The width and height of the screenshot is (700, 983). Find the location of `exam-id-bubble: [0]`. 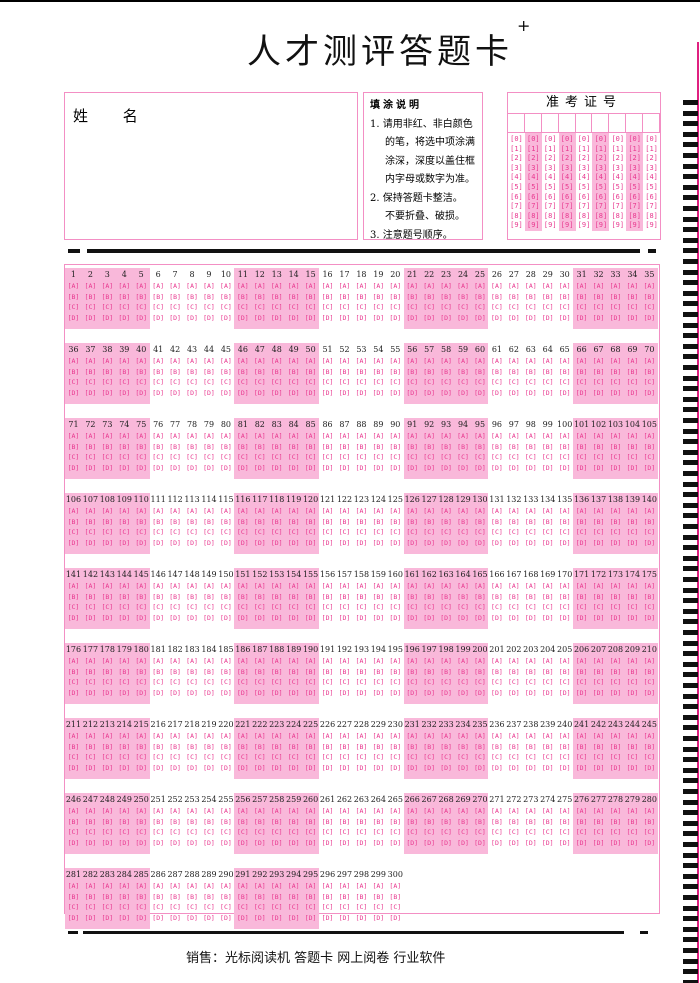

exam-id-bubble: [0] is located at coordinates (601, 139).